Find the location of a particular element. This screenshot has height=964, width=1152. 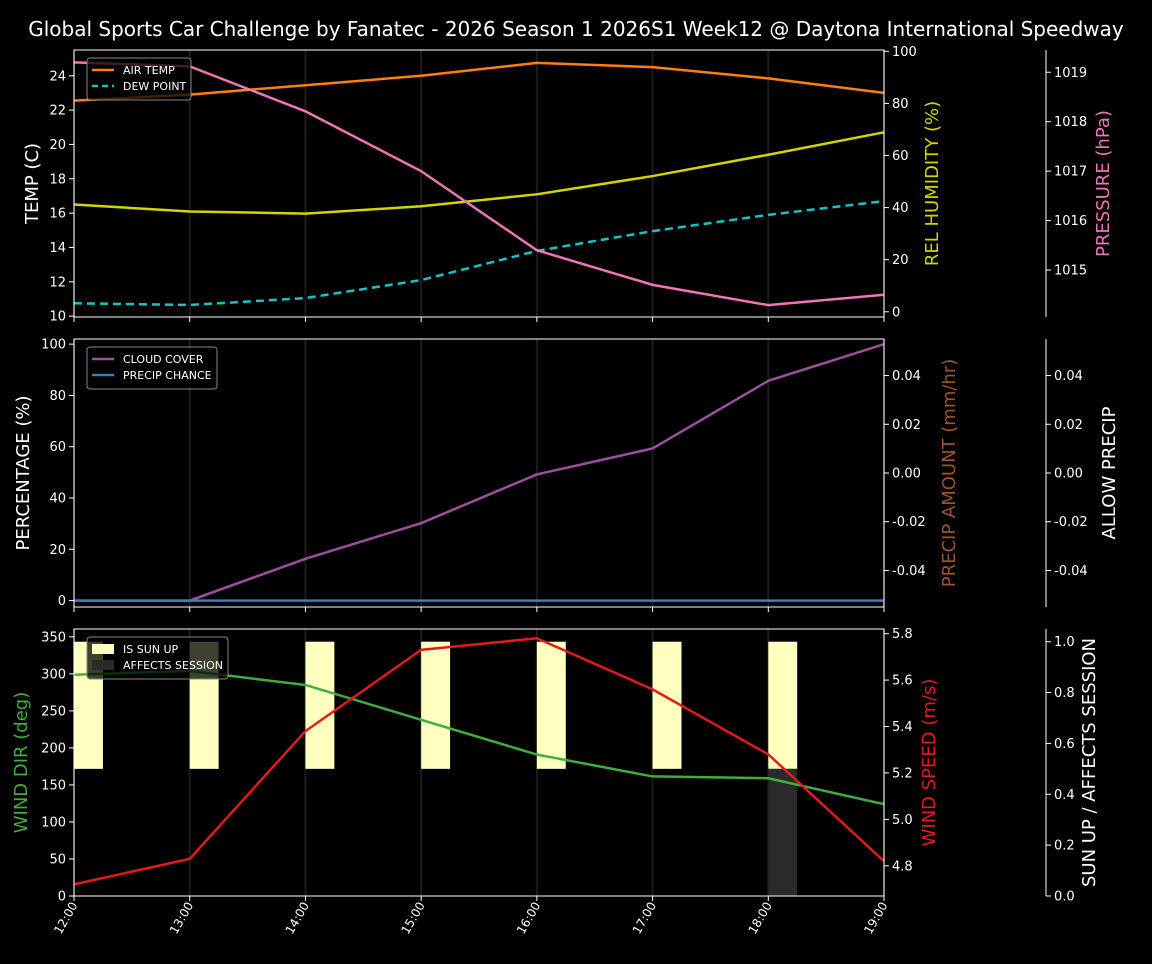

x-tick-label: 14:00 is located at coordinates (297, 918).